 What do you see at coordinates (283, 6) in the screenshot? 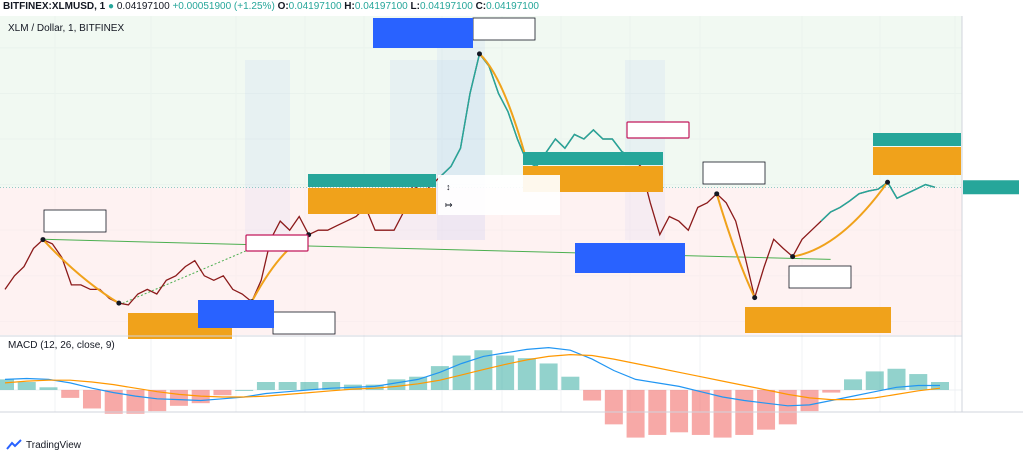
I see `open-label: O:` at bounding box center [283, 6].